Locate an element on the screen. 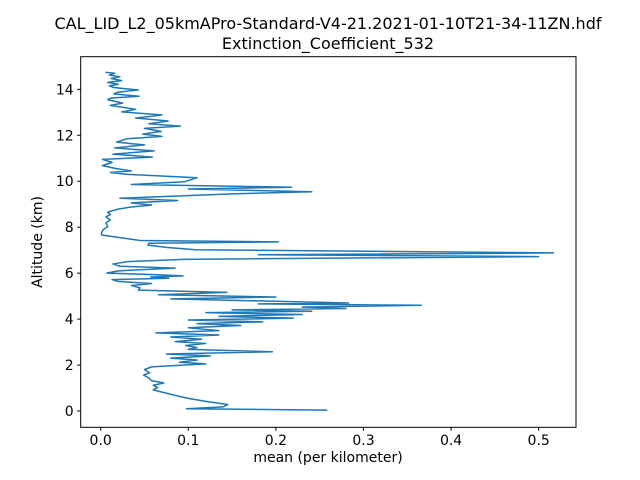  x-tick-label: 0.5 is located at coordinates (539, 441).